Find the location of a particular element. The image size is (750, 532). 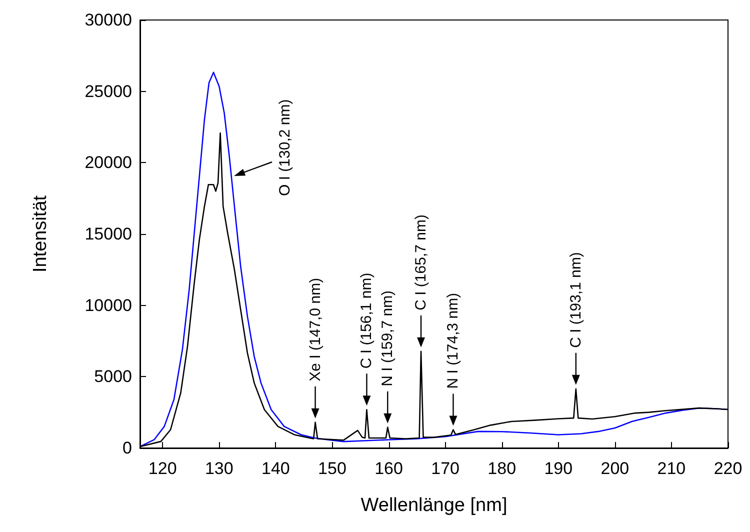

annotation: N I (159,7 nm) is located at coordinates (387, 338).